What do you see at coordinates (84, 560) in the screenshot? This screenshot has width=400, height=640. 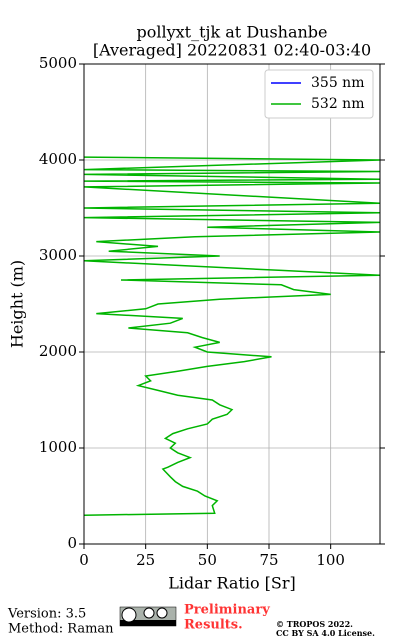 I see `x-tick-label: 0` at bounding box center [84, 560].